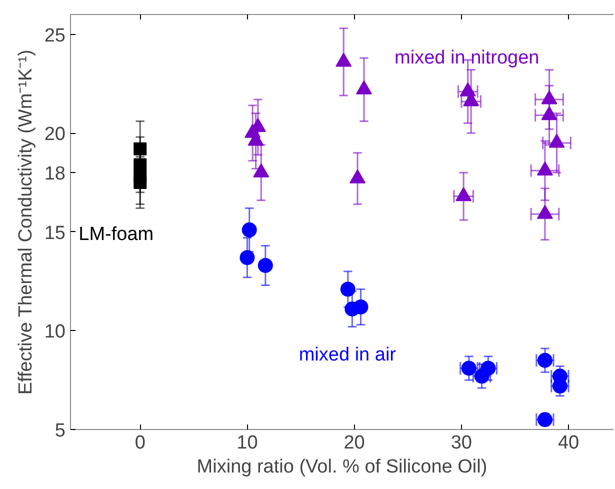 Image resolution: width=615 pixels, height=489 pixels. Describe the element at coordinates (467, 58) in the screenshot. I see `series-label: mixed in nitrogen` at that location.